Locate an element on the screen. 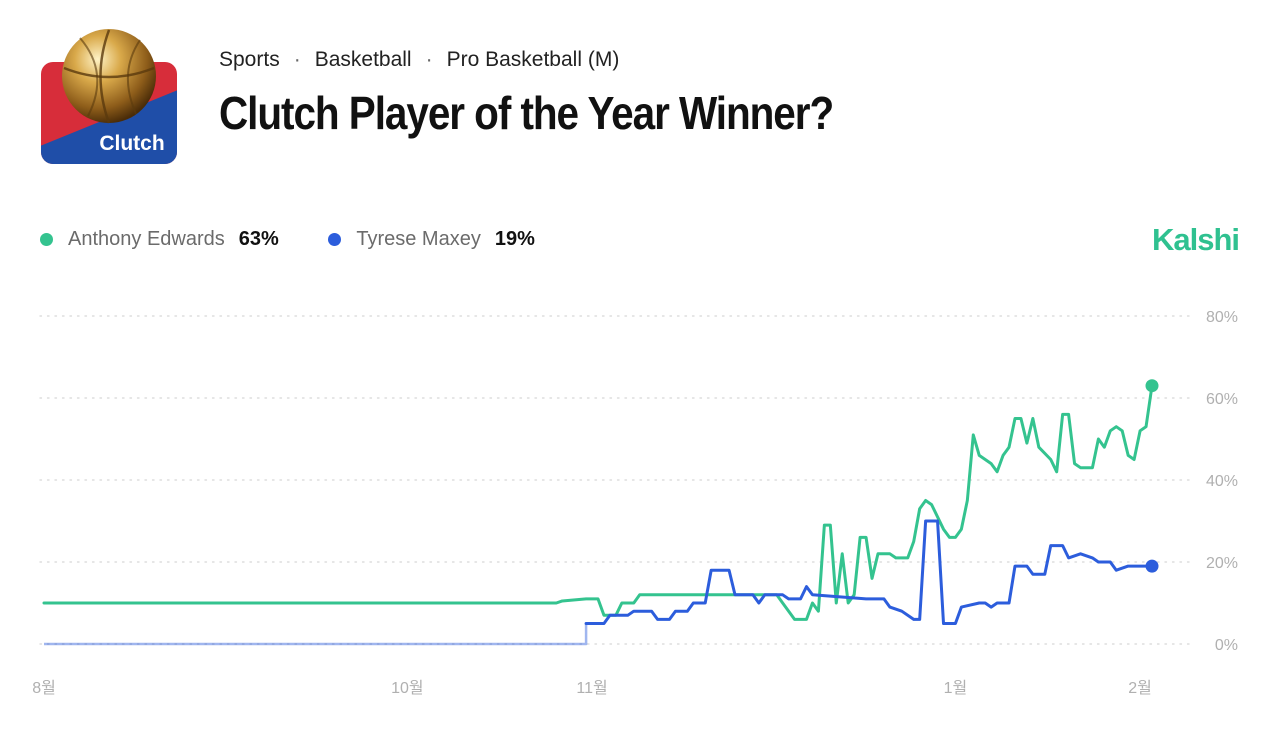  y-tick-label: 80% is located at coordinates (1222, 317).